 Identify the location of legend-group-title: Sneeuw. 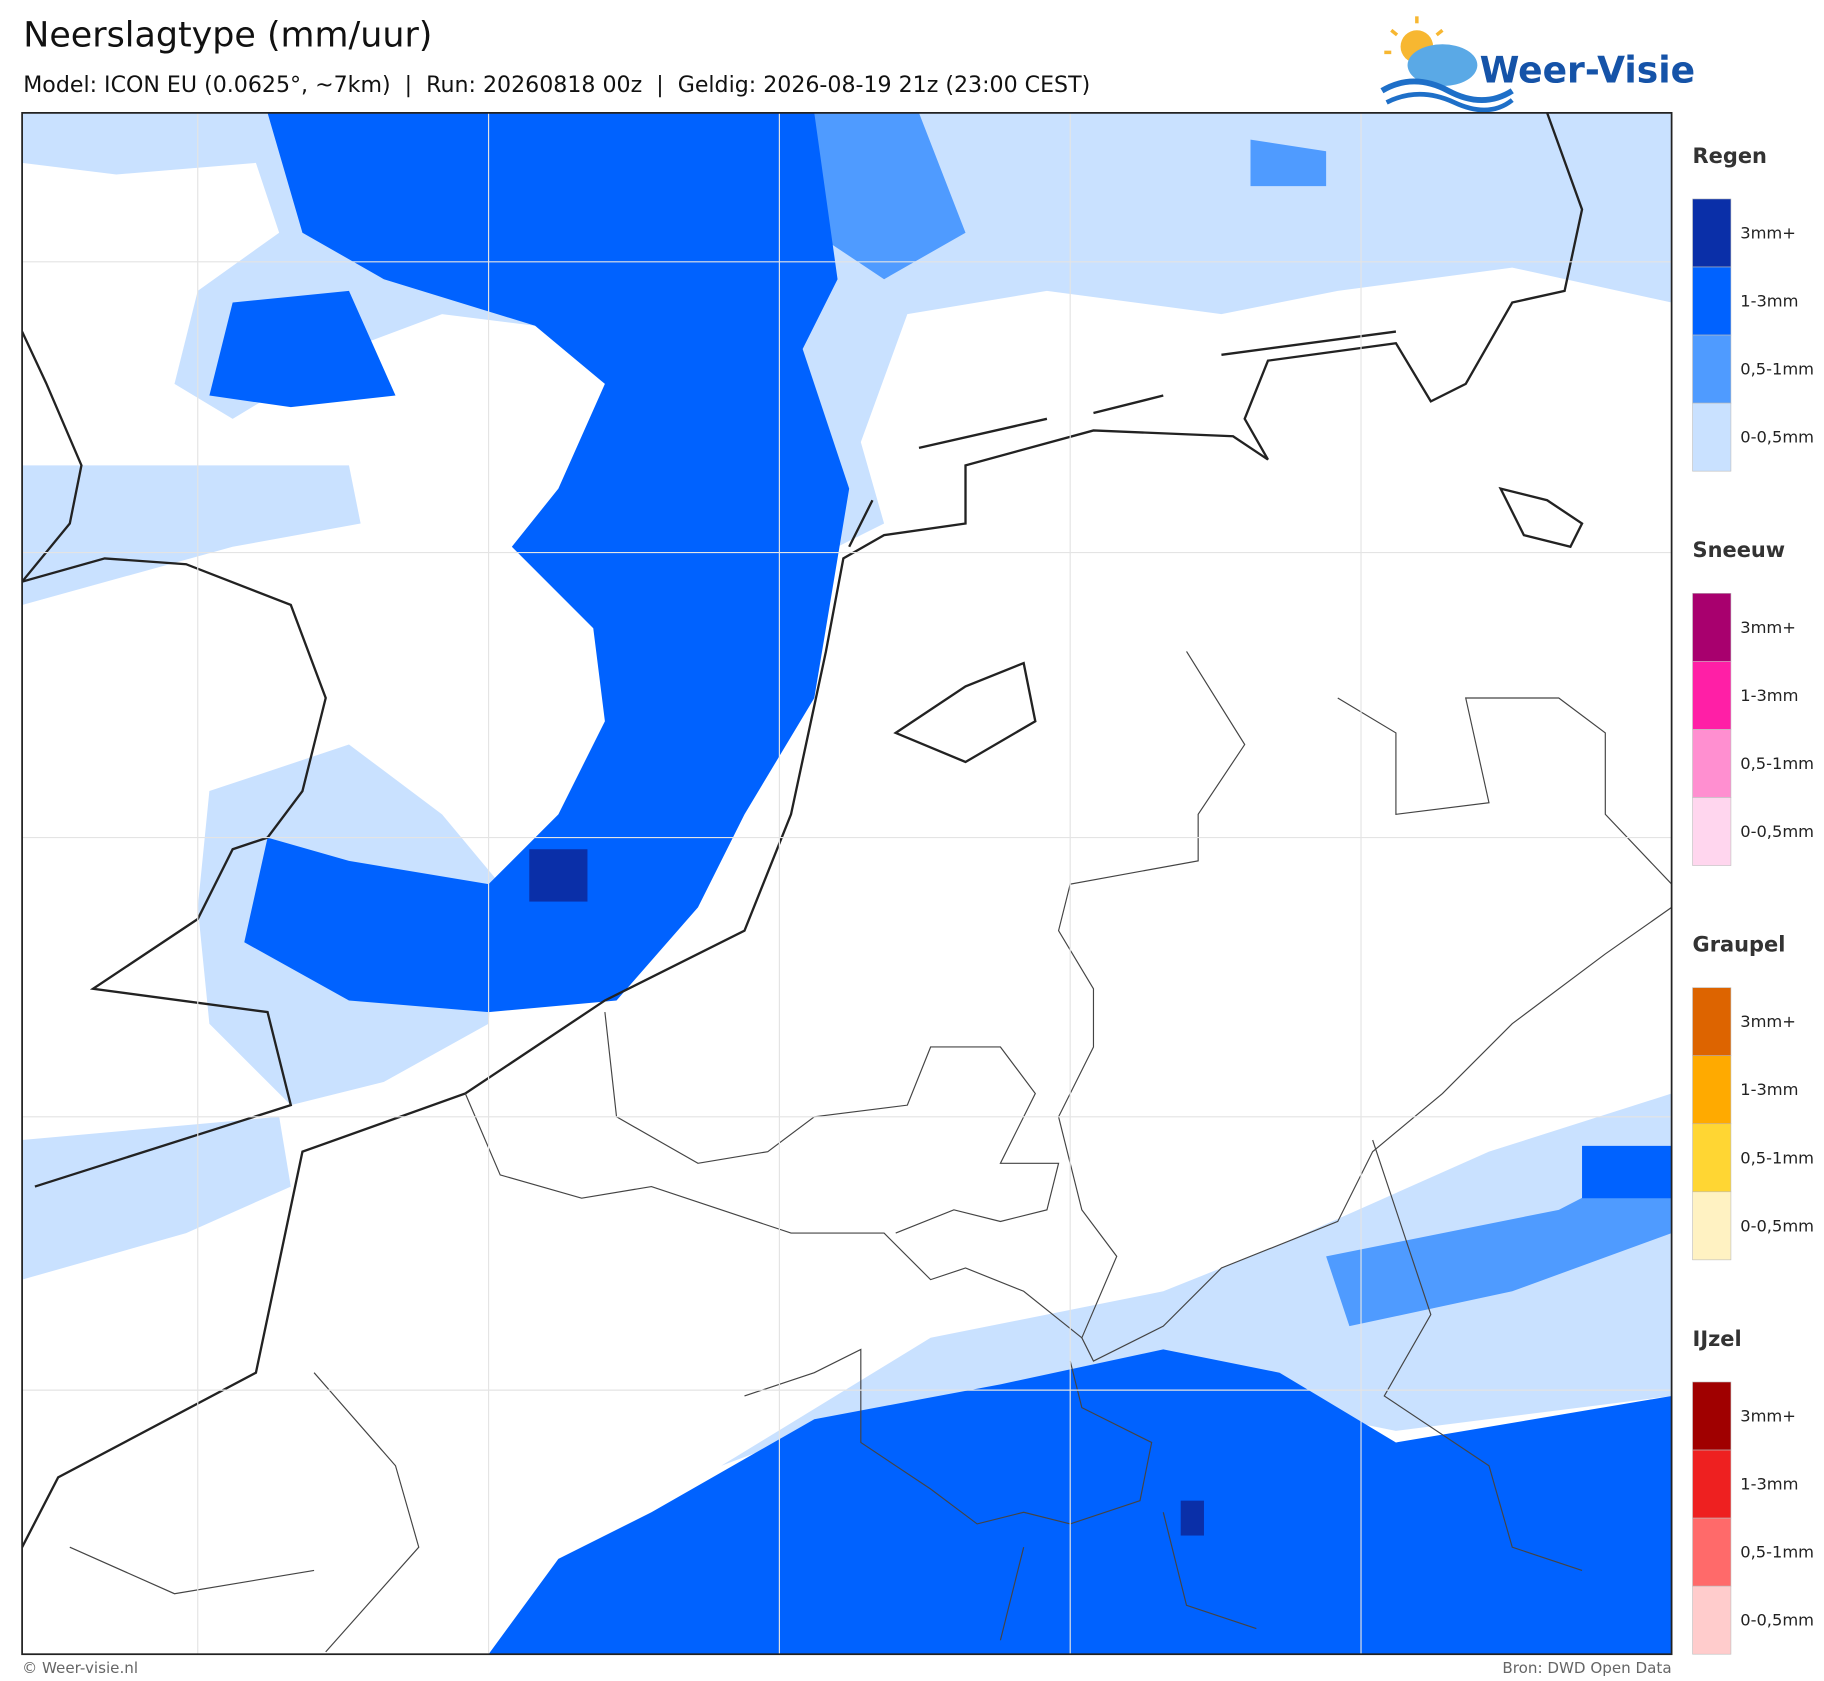
(1739, 550).